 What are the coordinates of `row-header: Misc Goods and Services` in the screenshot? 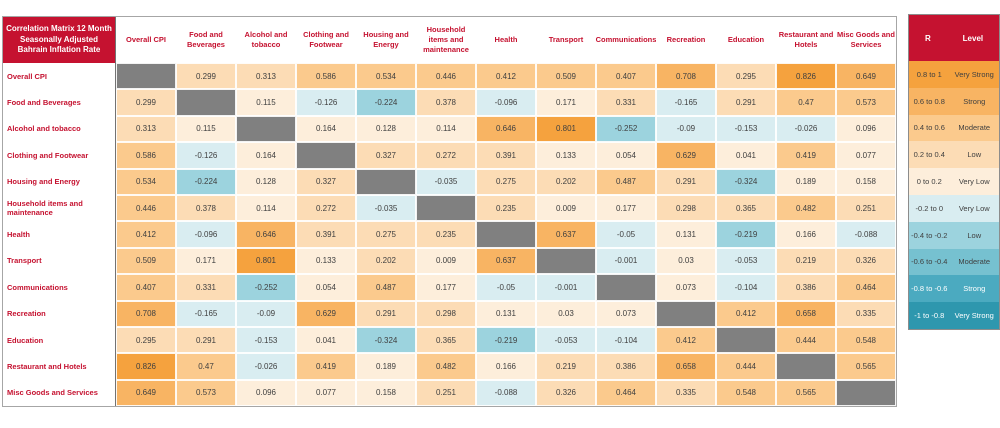 It's located at (59, 393).